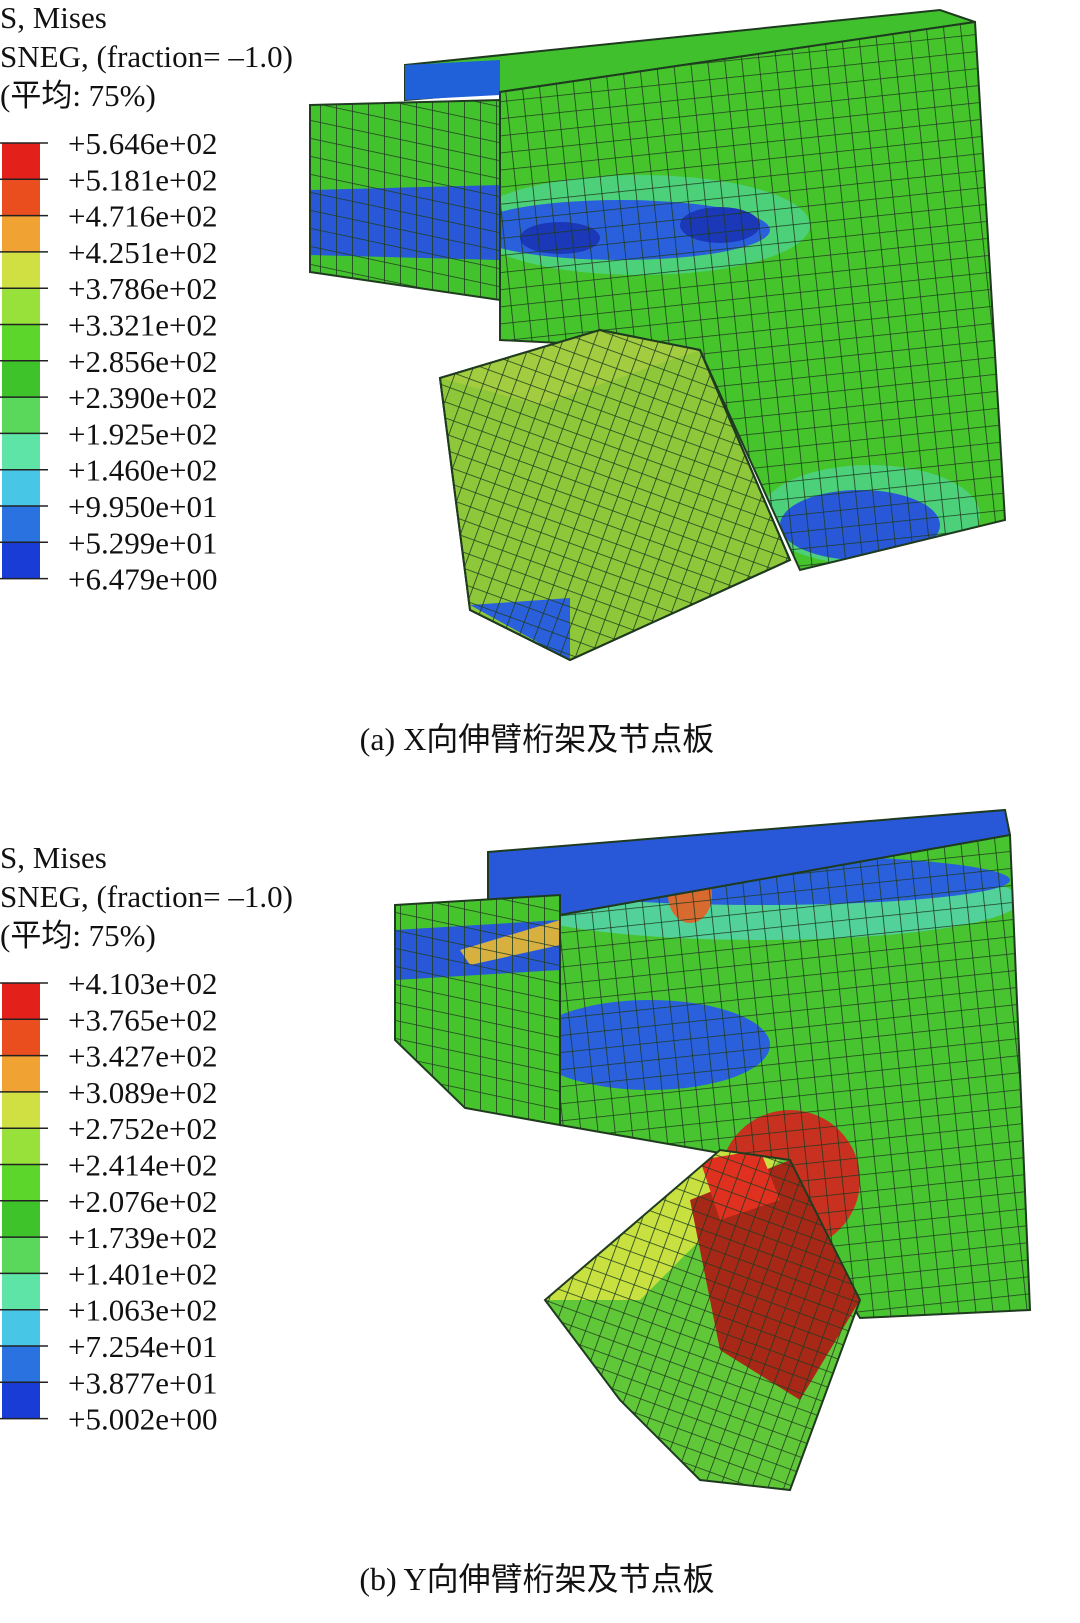  I want to click on legend-label: +2.414e+02, so click(142, 1165).